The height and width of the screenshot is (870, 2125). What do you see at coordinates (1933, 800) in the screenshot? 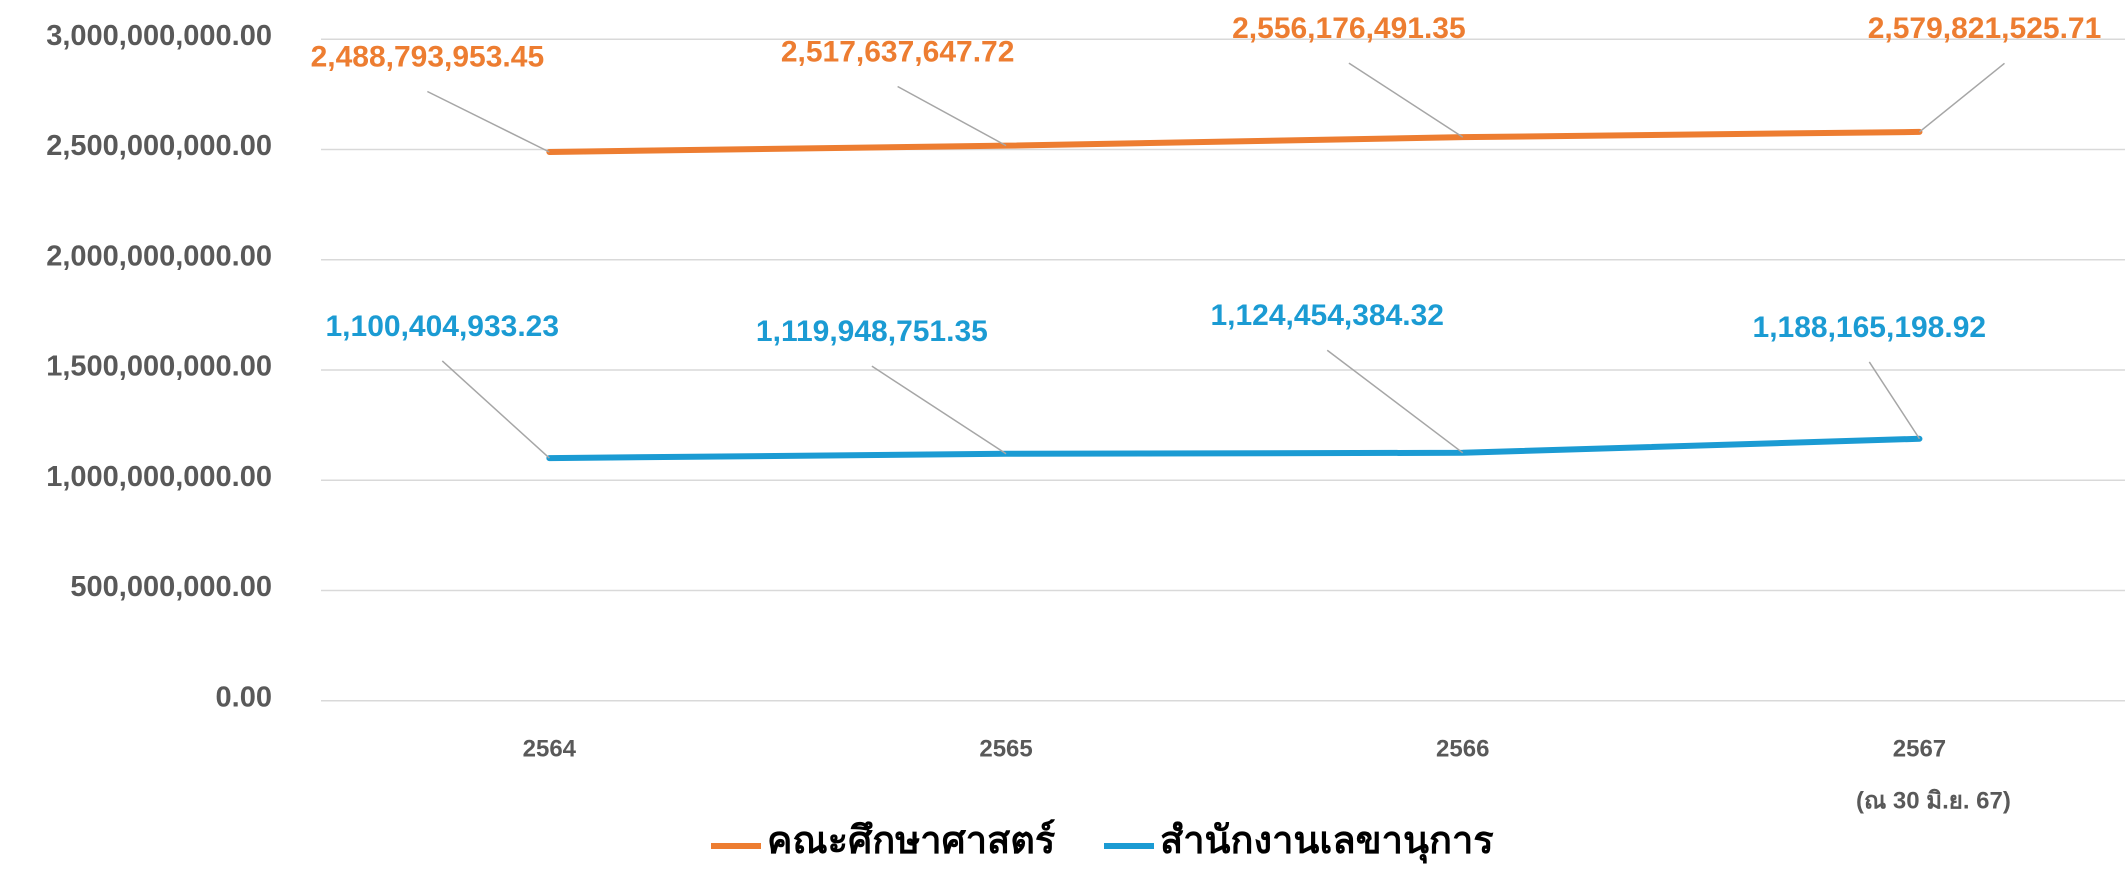
I see `annotation: (ณ 30 มิ.ย. 67)` at bounding box center [1933, 800].